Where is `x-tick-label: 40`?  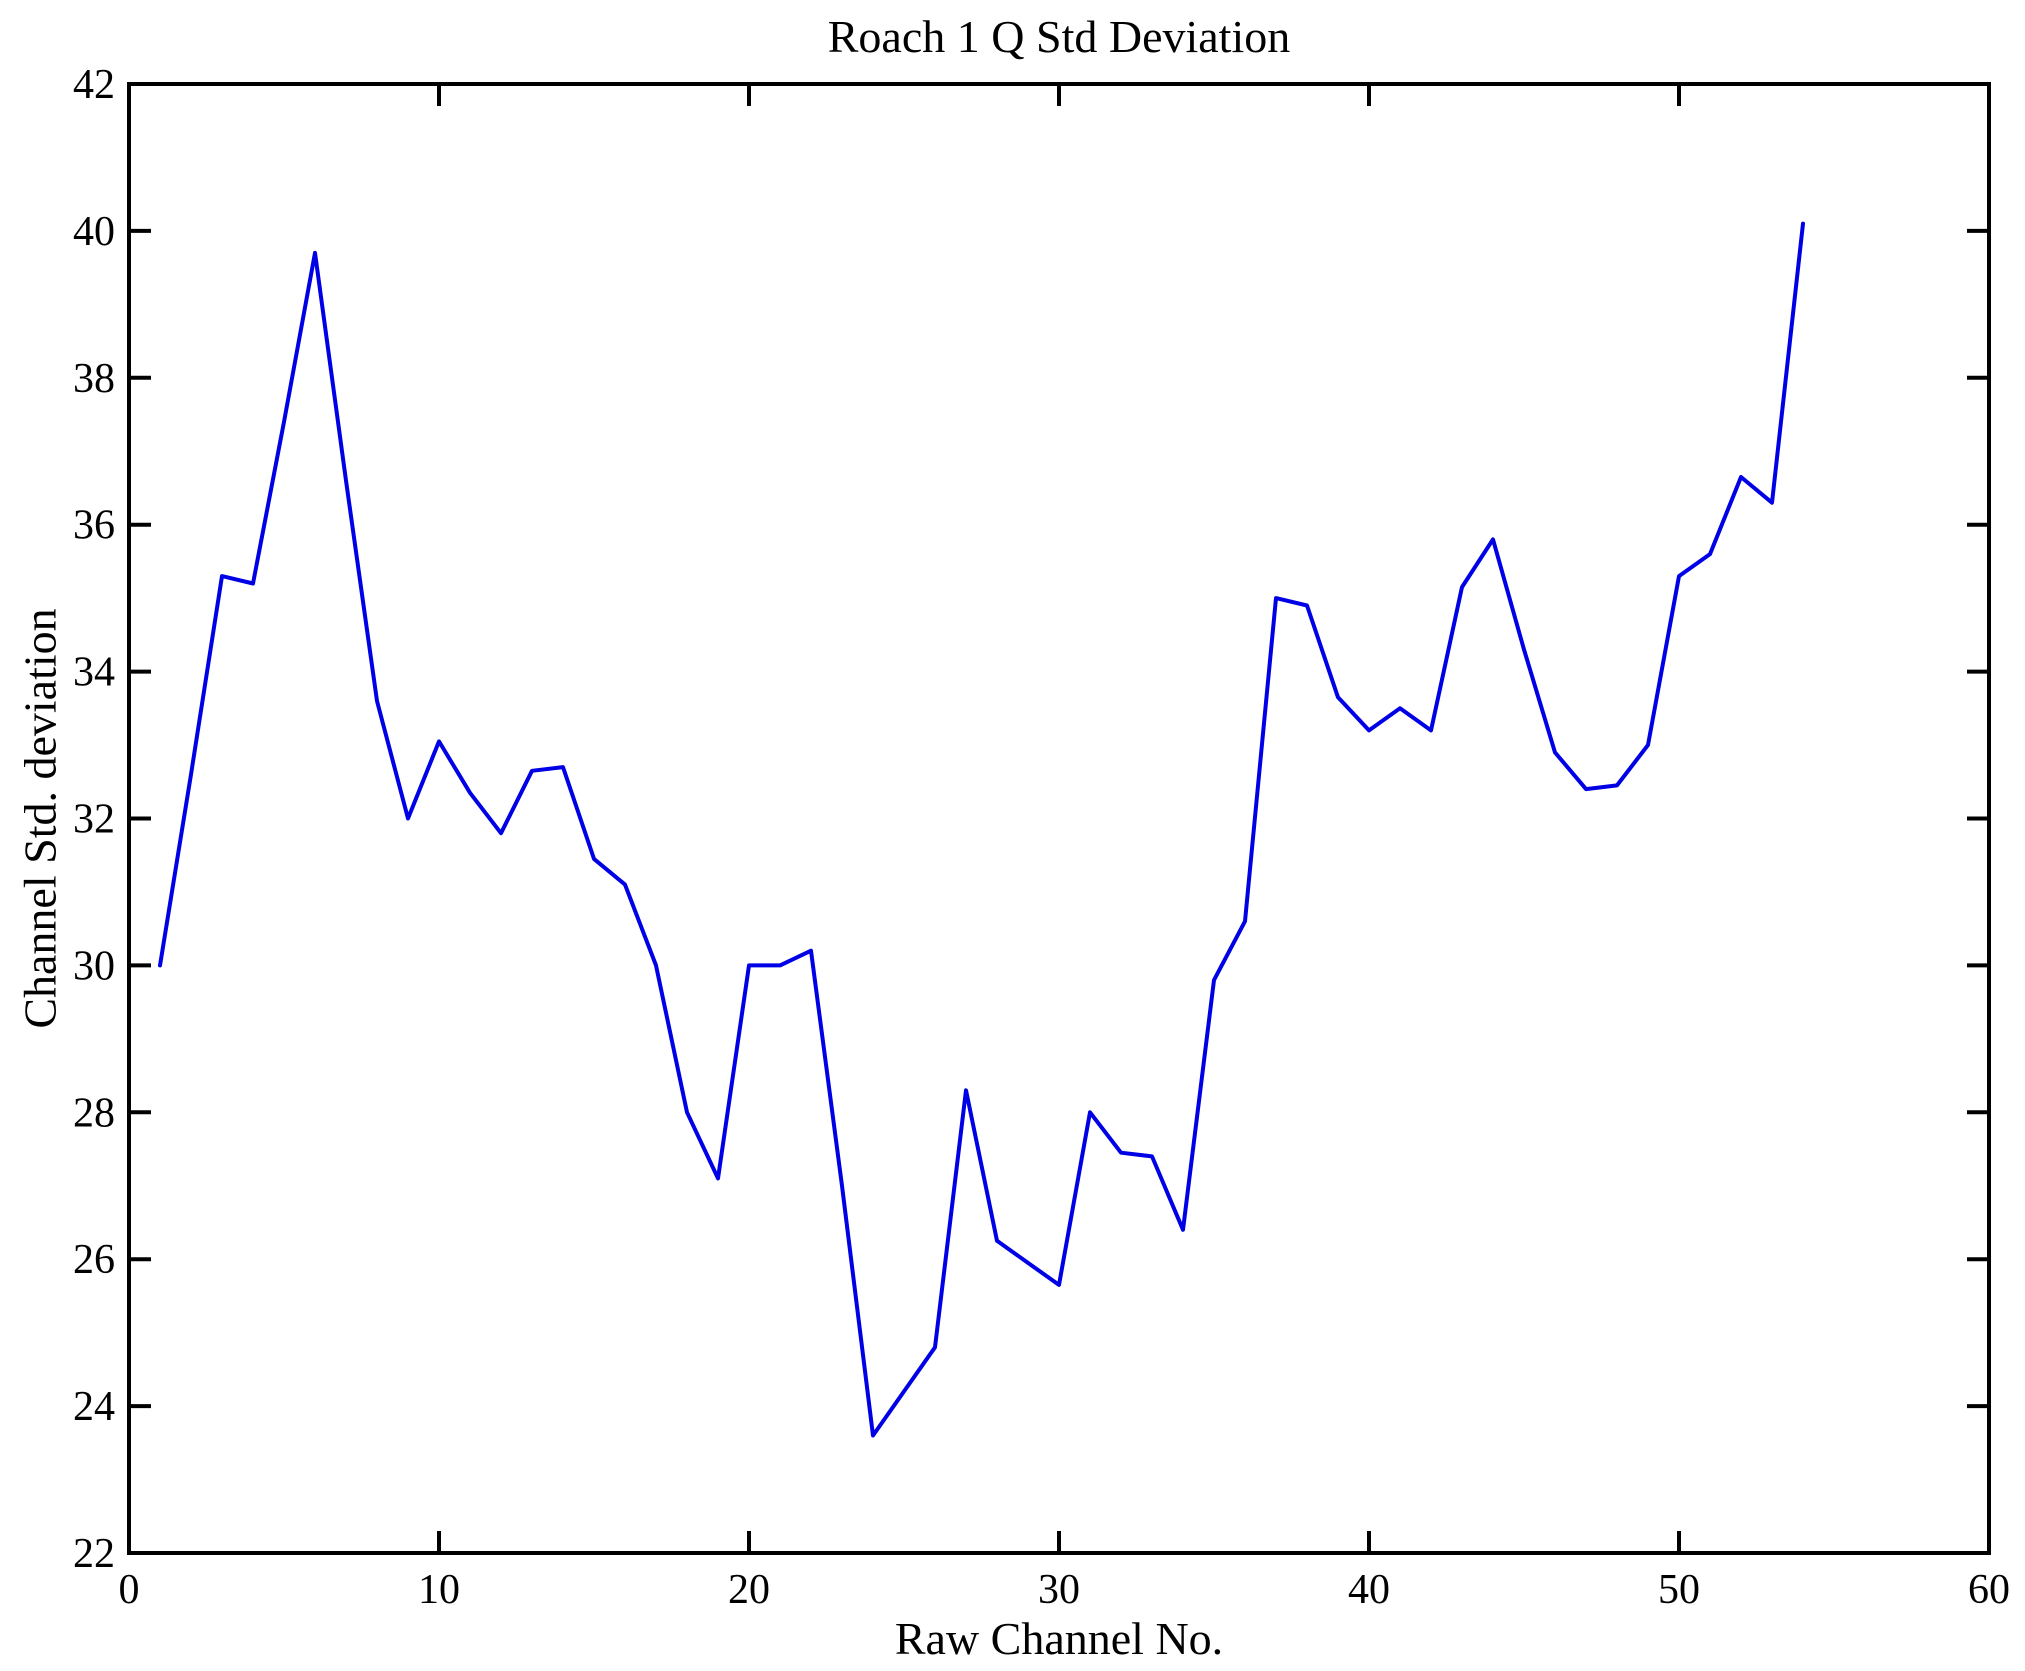
x-tick-label: 40 is located at coordinates (1369, 1590).